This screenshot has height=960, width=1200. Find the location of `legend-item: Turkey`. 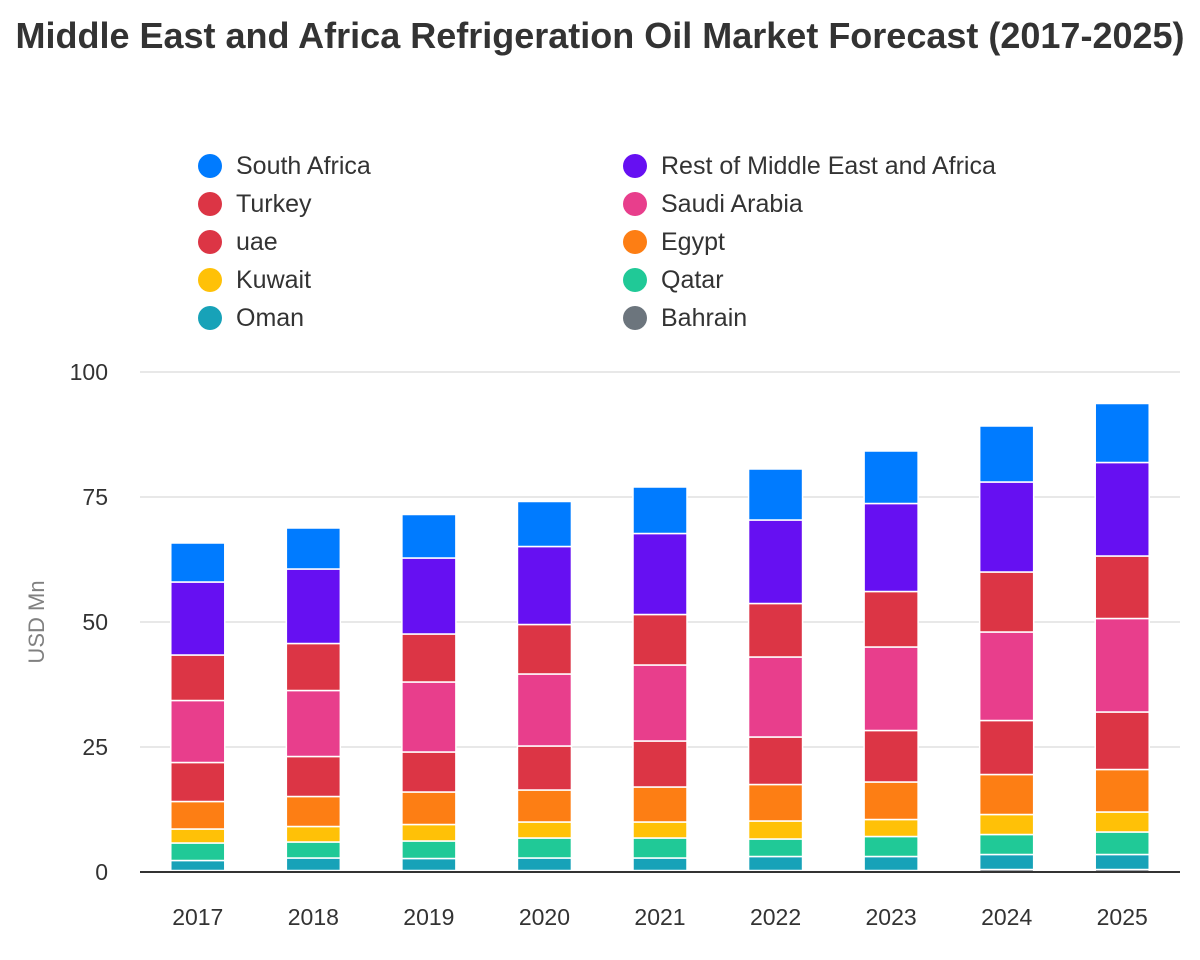

legend-item: Turkey is located at coordinates (254, 204).